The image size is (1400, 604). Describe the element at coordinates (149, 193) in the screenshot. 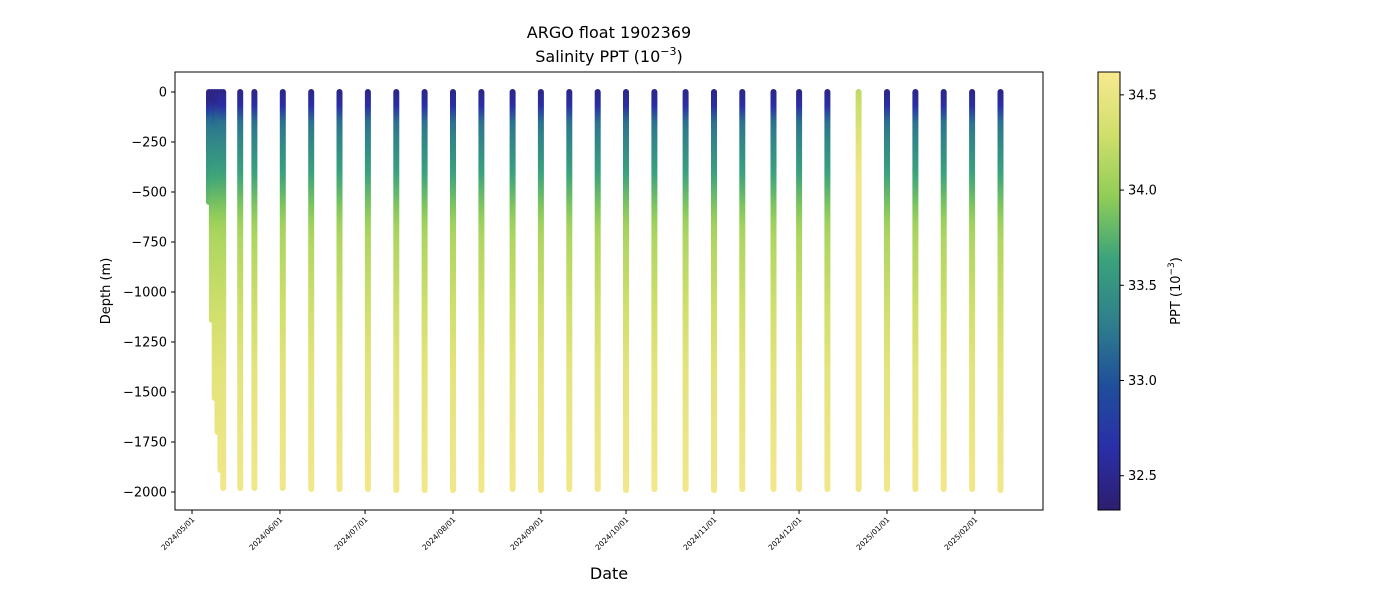

I see `y-tick-label: −500` at that location.